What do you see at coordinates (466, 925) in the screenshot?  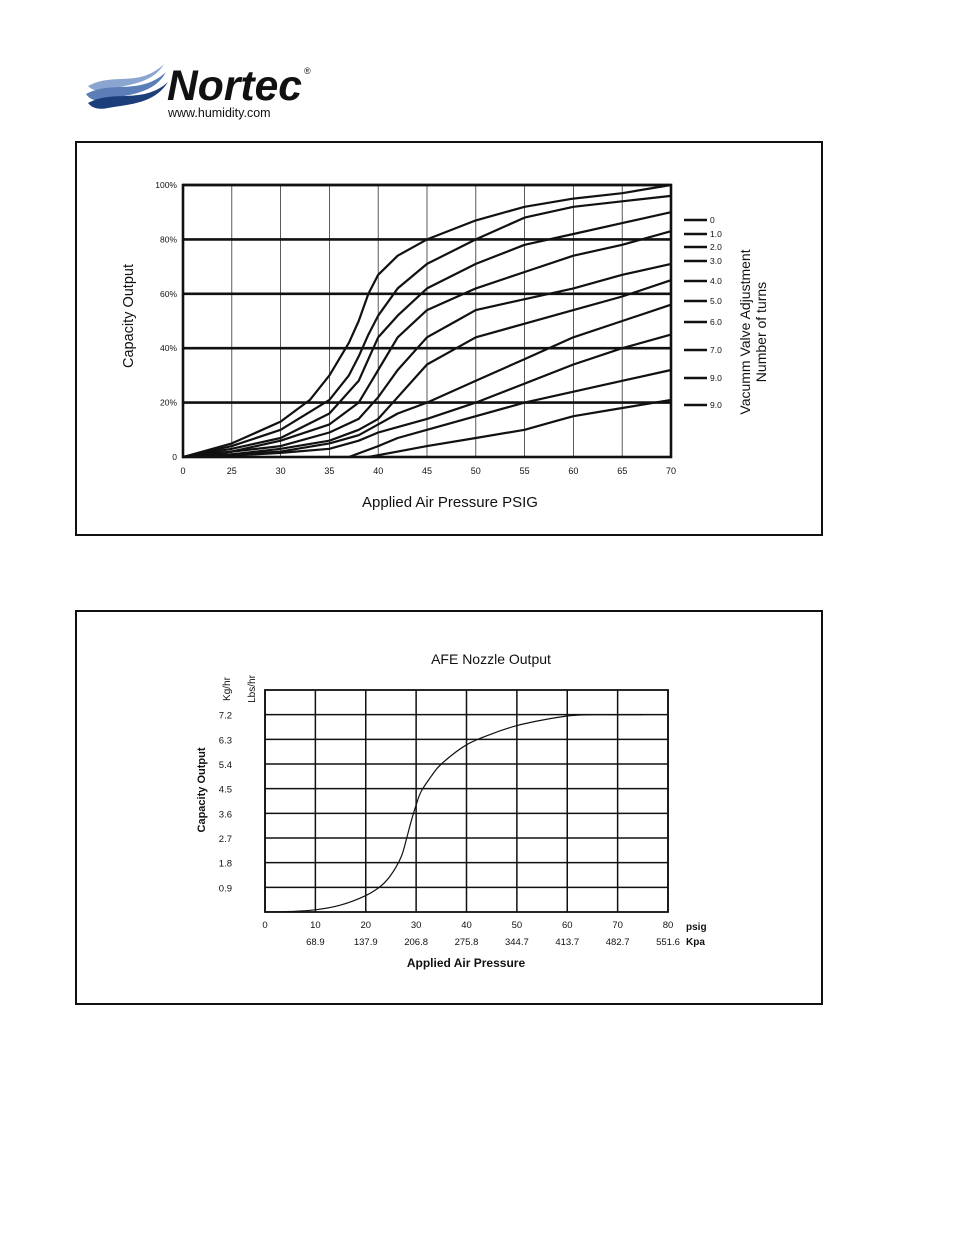 I see `chart2-x-tick-label: 40` at bounding box center [466, 925].